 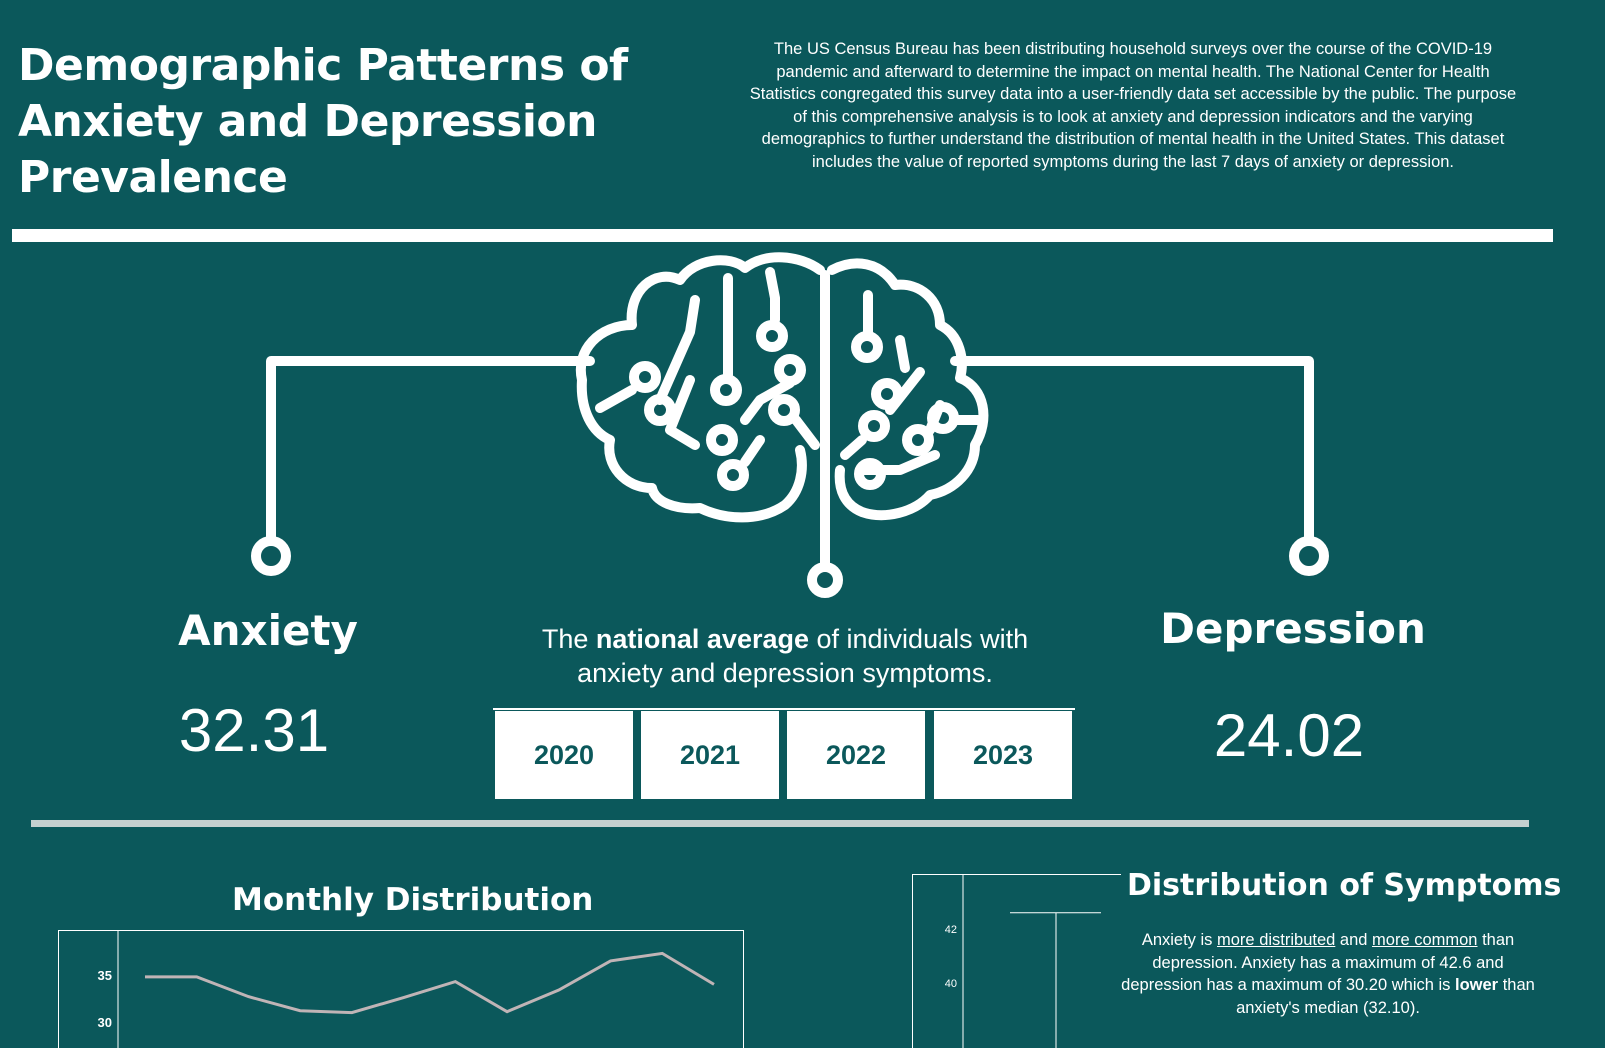 I want to click on distribution-box-chart: 42 40, so click(x=1016, y=961).